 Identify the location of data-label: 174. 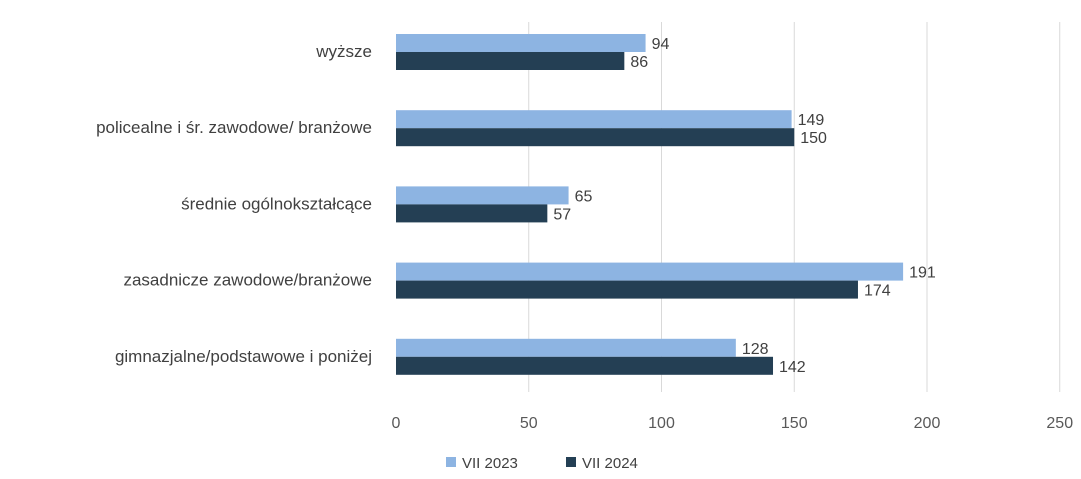
(877, 291).